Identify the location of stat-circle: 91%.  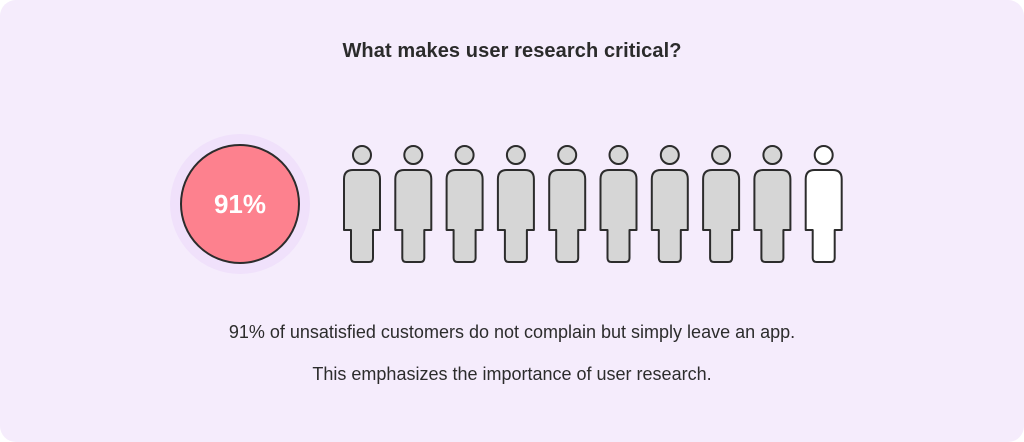
(240, 204).